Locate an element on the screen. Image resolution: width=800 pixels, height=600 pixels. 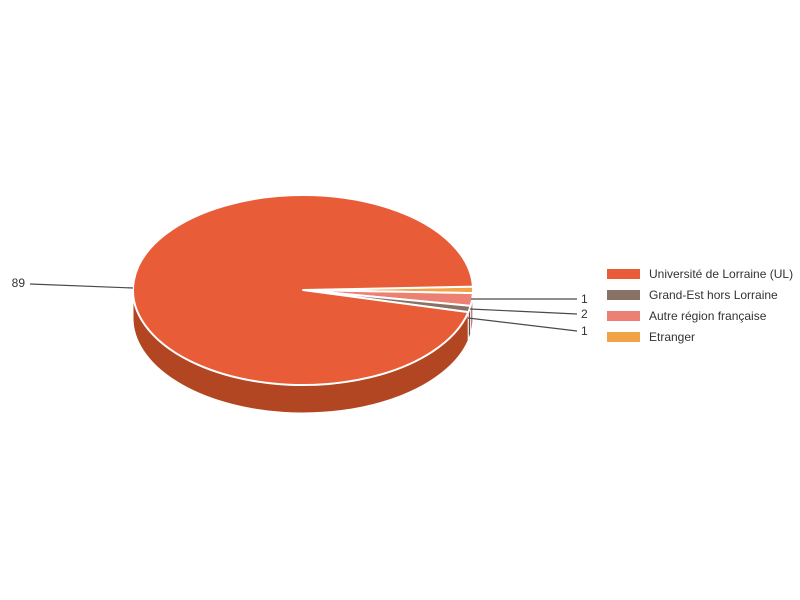
legend-item-universite-de-lorraine: Université de Lorraine (UL) is located at coordinates (700, 273).